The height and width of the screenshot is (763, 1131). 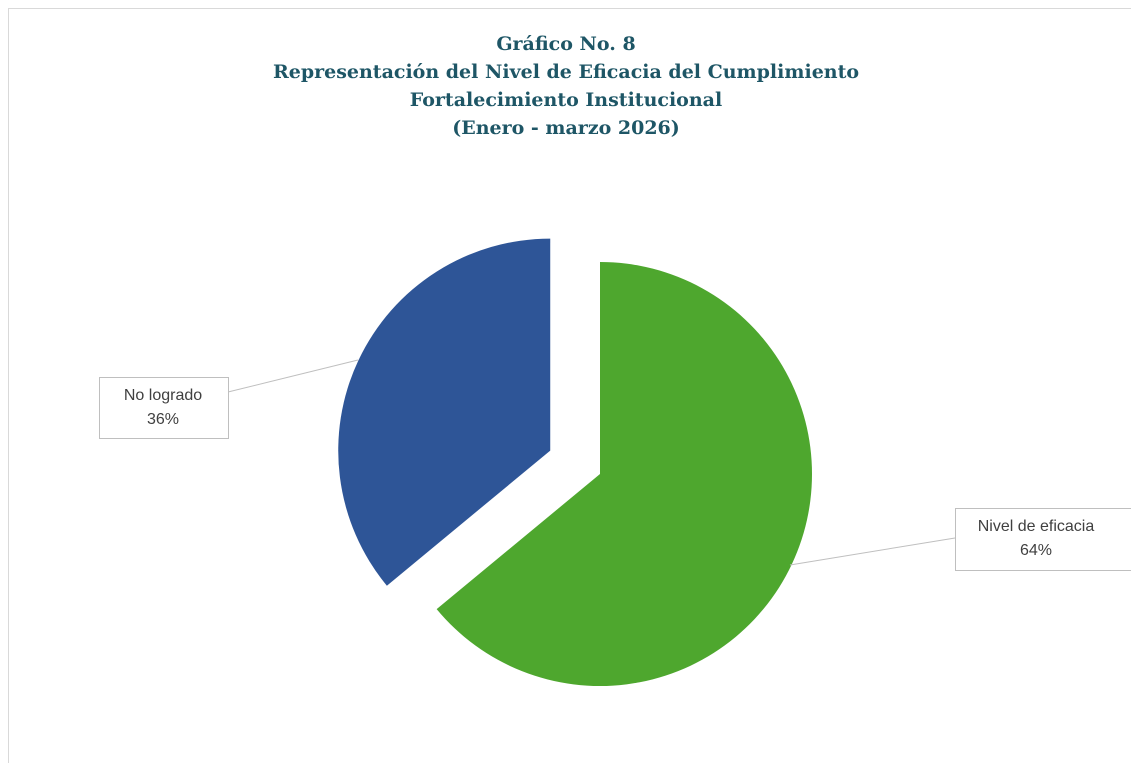 I want to click on value-label: 36%, so click(x=163, y=419).